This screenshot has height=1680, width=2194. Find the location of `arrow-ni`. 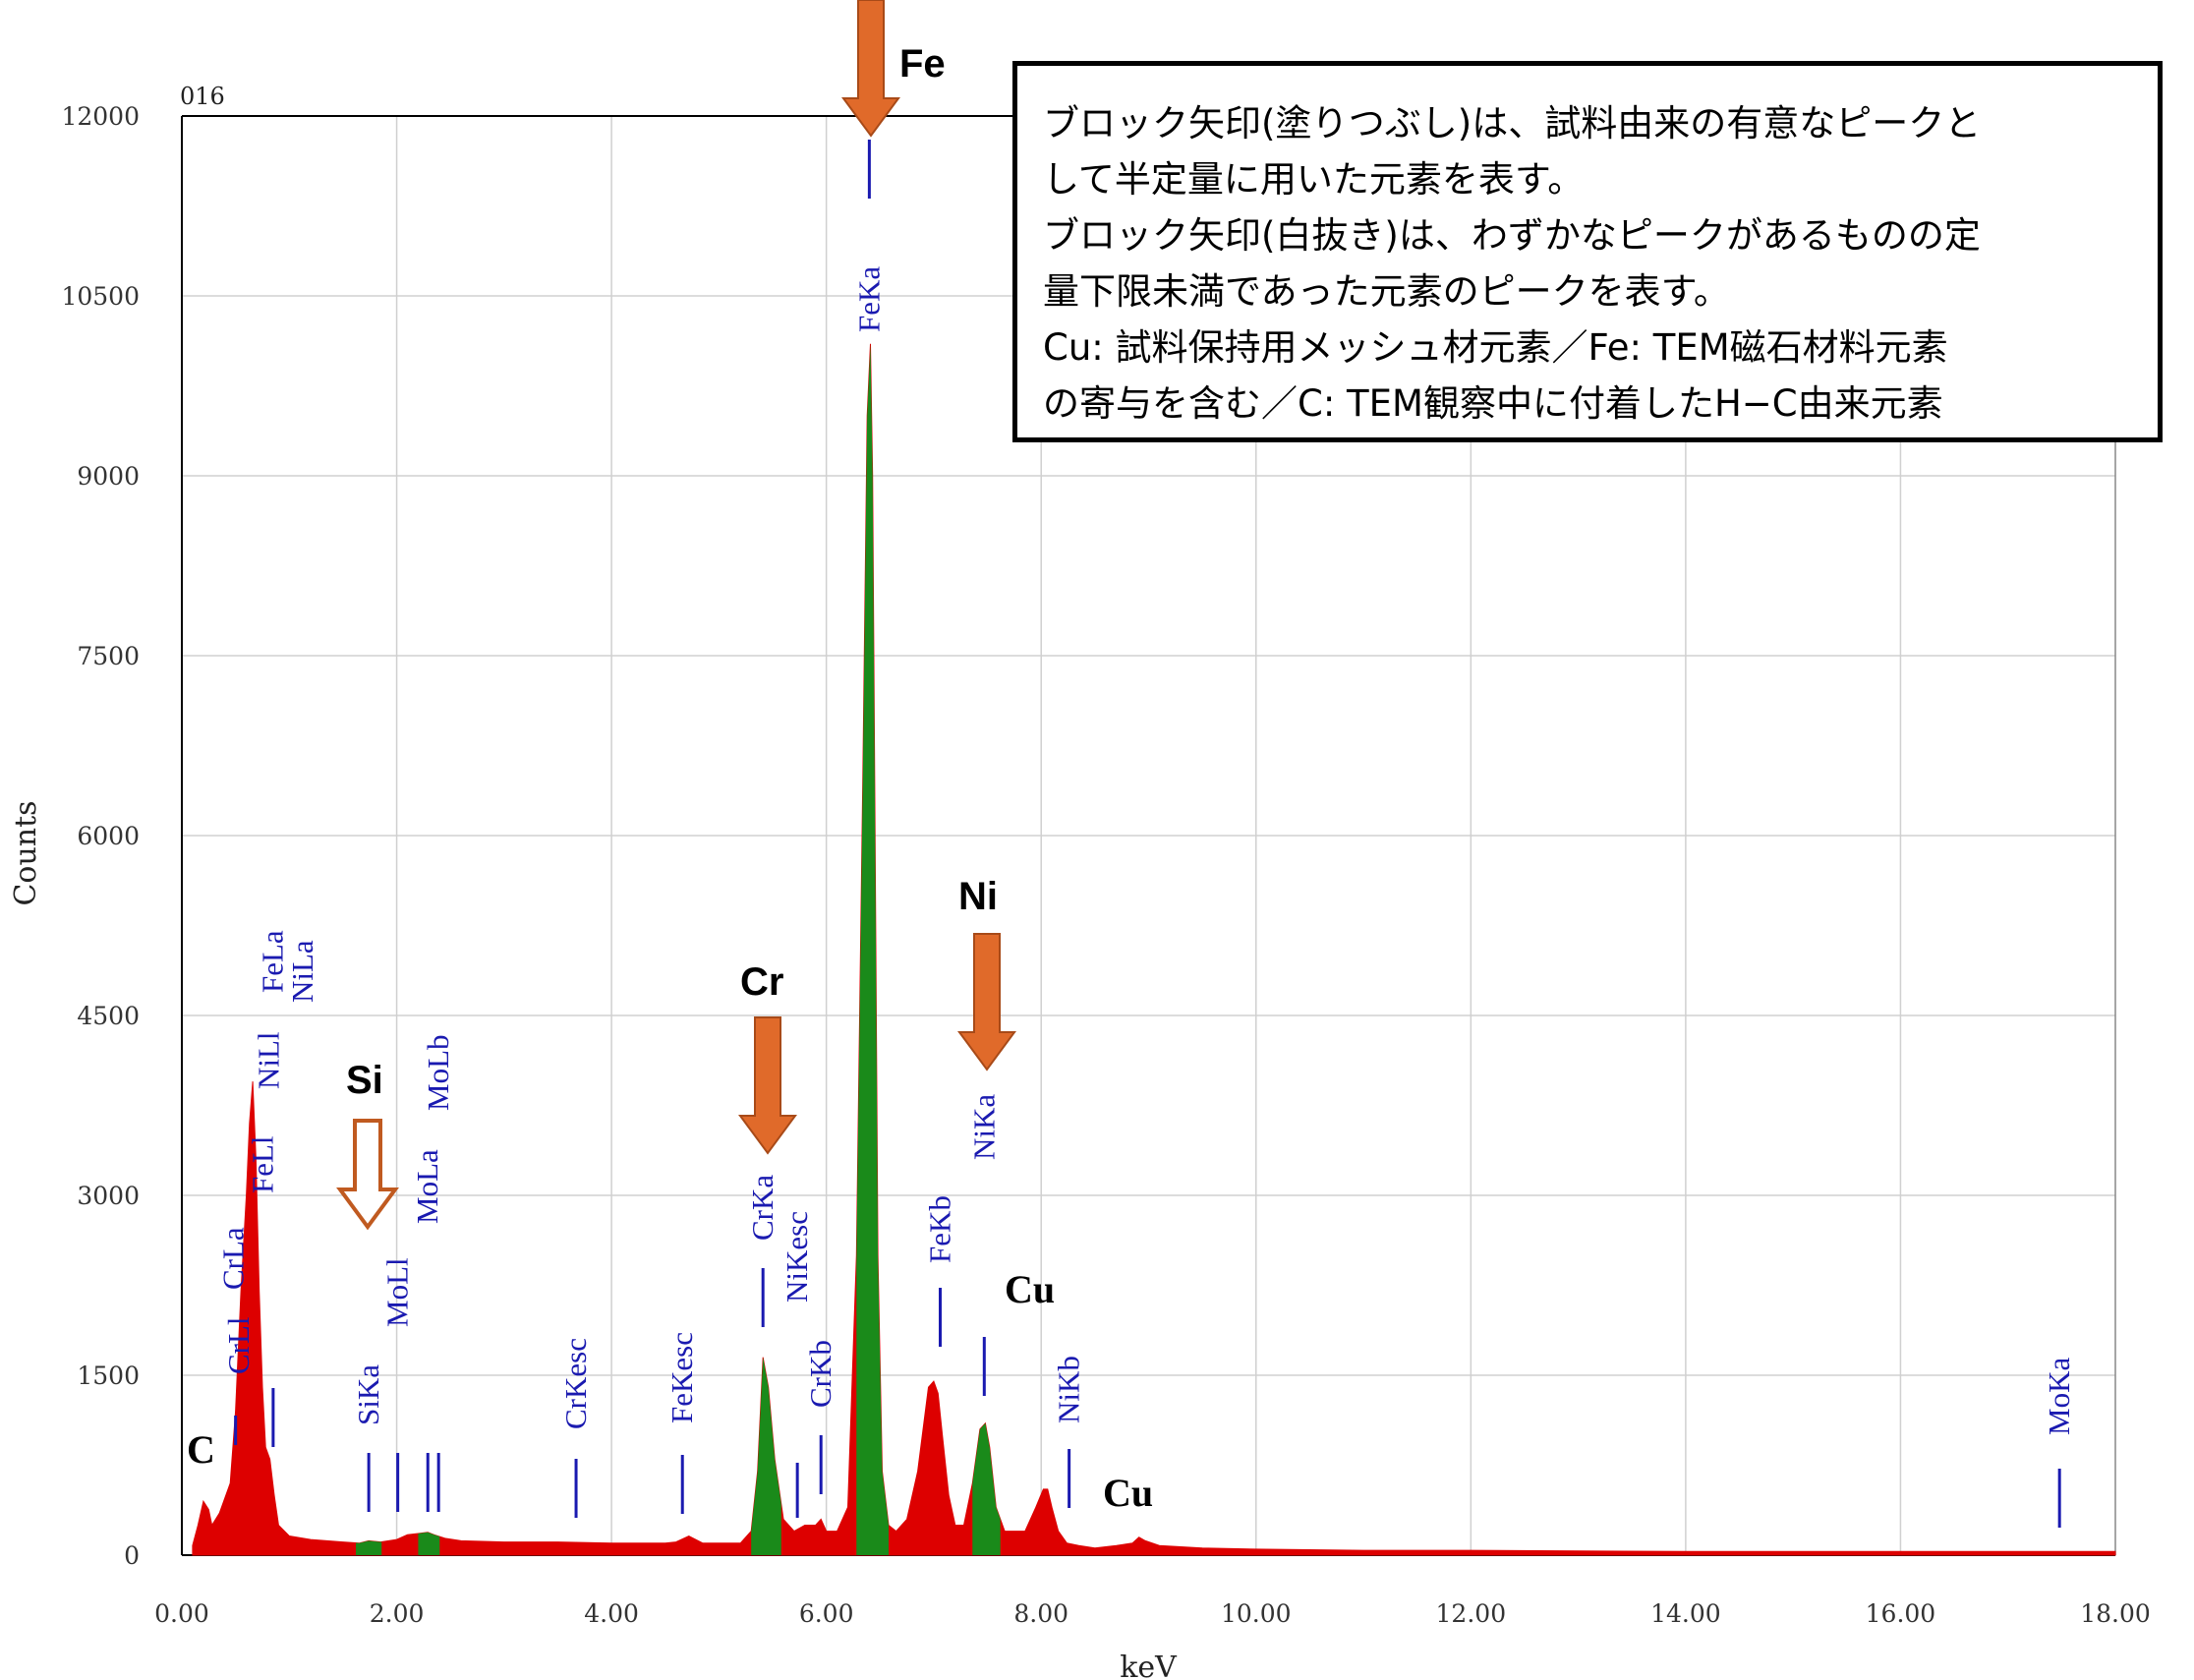

arrow-ni is located at coordinates (986, 1002).